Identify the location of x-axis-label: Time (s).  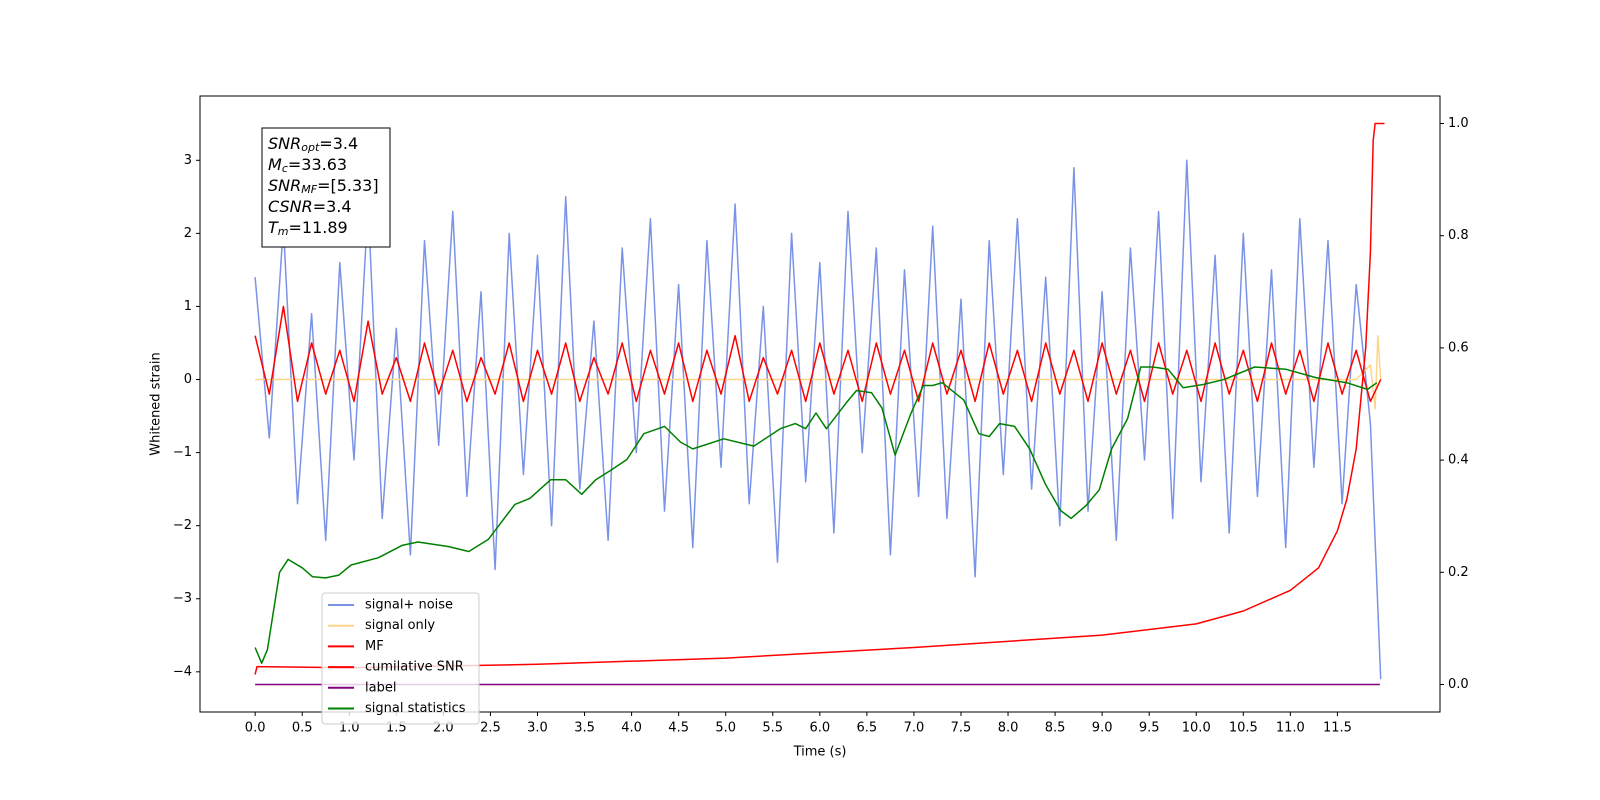
(820, 752).